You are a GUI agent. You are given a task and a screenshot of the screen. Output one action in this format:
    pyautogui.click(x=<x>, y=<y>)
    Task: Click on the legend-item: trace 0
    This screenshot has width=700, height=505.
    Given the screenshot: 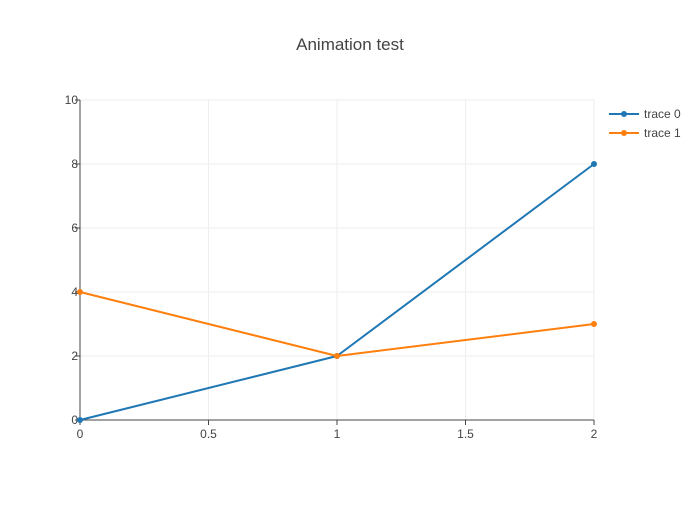 What is the action you would take?
    pyautogui.click(x=645, y=114)
    